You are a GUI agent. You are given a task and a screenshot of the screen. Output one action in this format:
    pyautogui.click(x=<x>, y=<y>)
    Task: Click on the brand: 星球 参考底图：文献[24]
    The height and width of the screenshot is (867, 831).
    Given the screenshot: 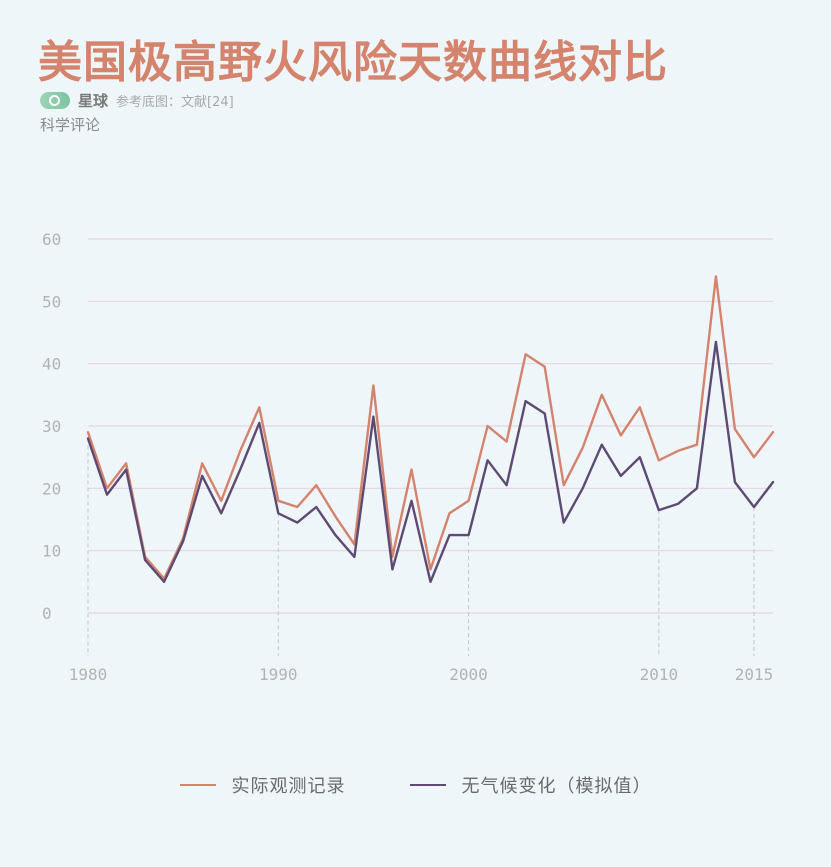 What is the action you would take?
    pyautogui.click(x=137, y=100)
    